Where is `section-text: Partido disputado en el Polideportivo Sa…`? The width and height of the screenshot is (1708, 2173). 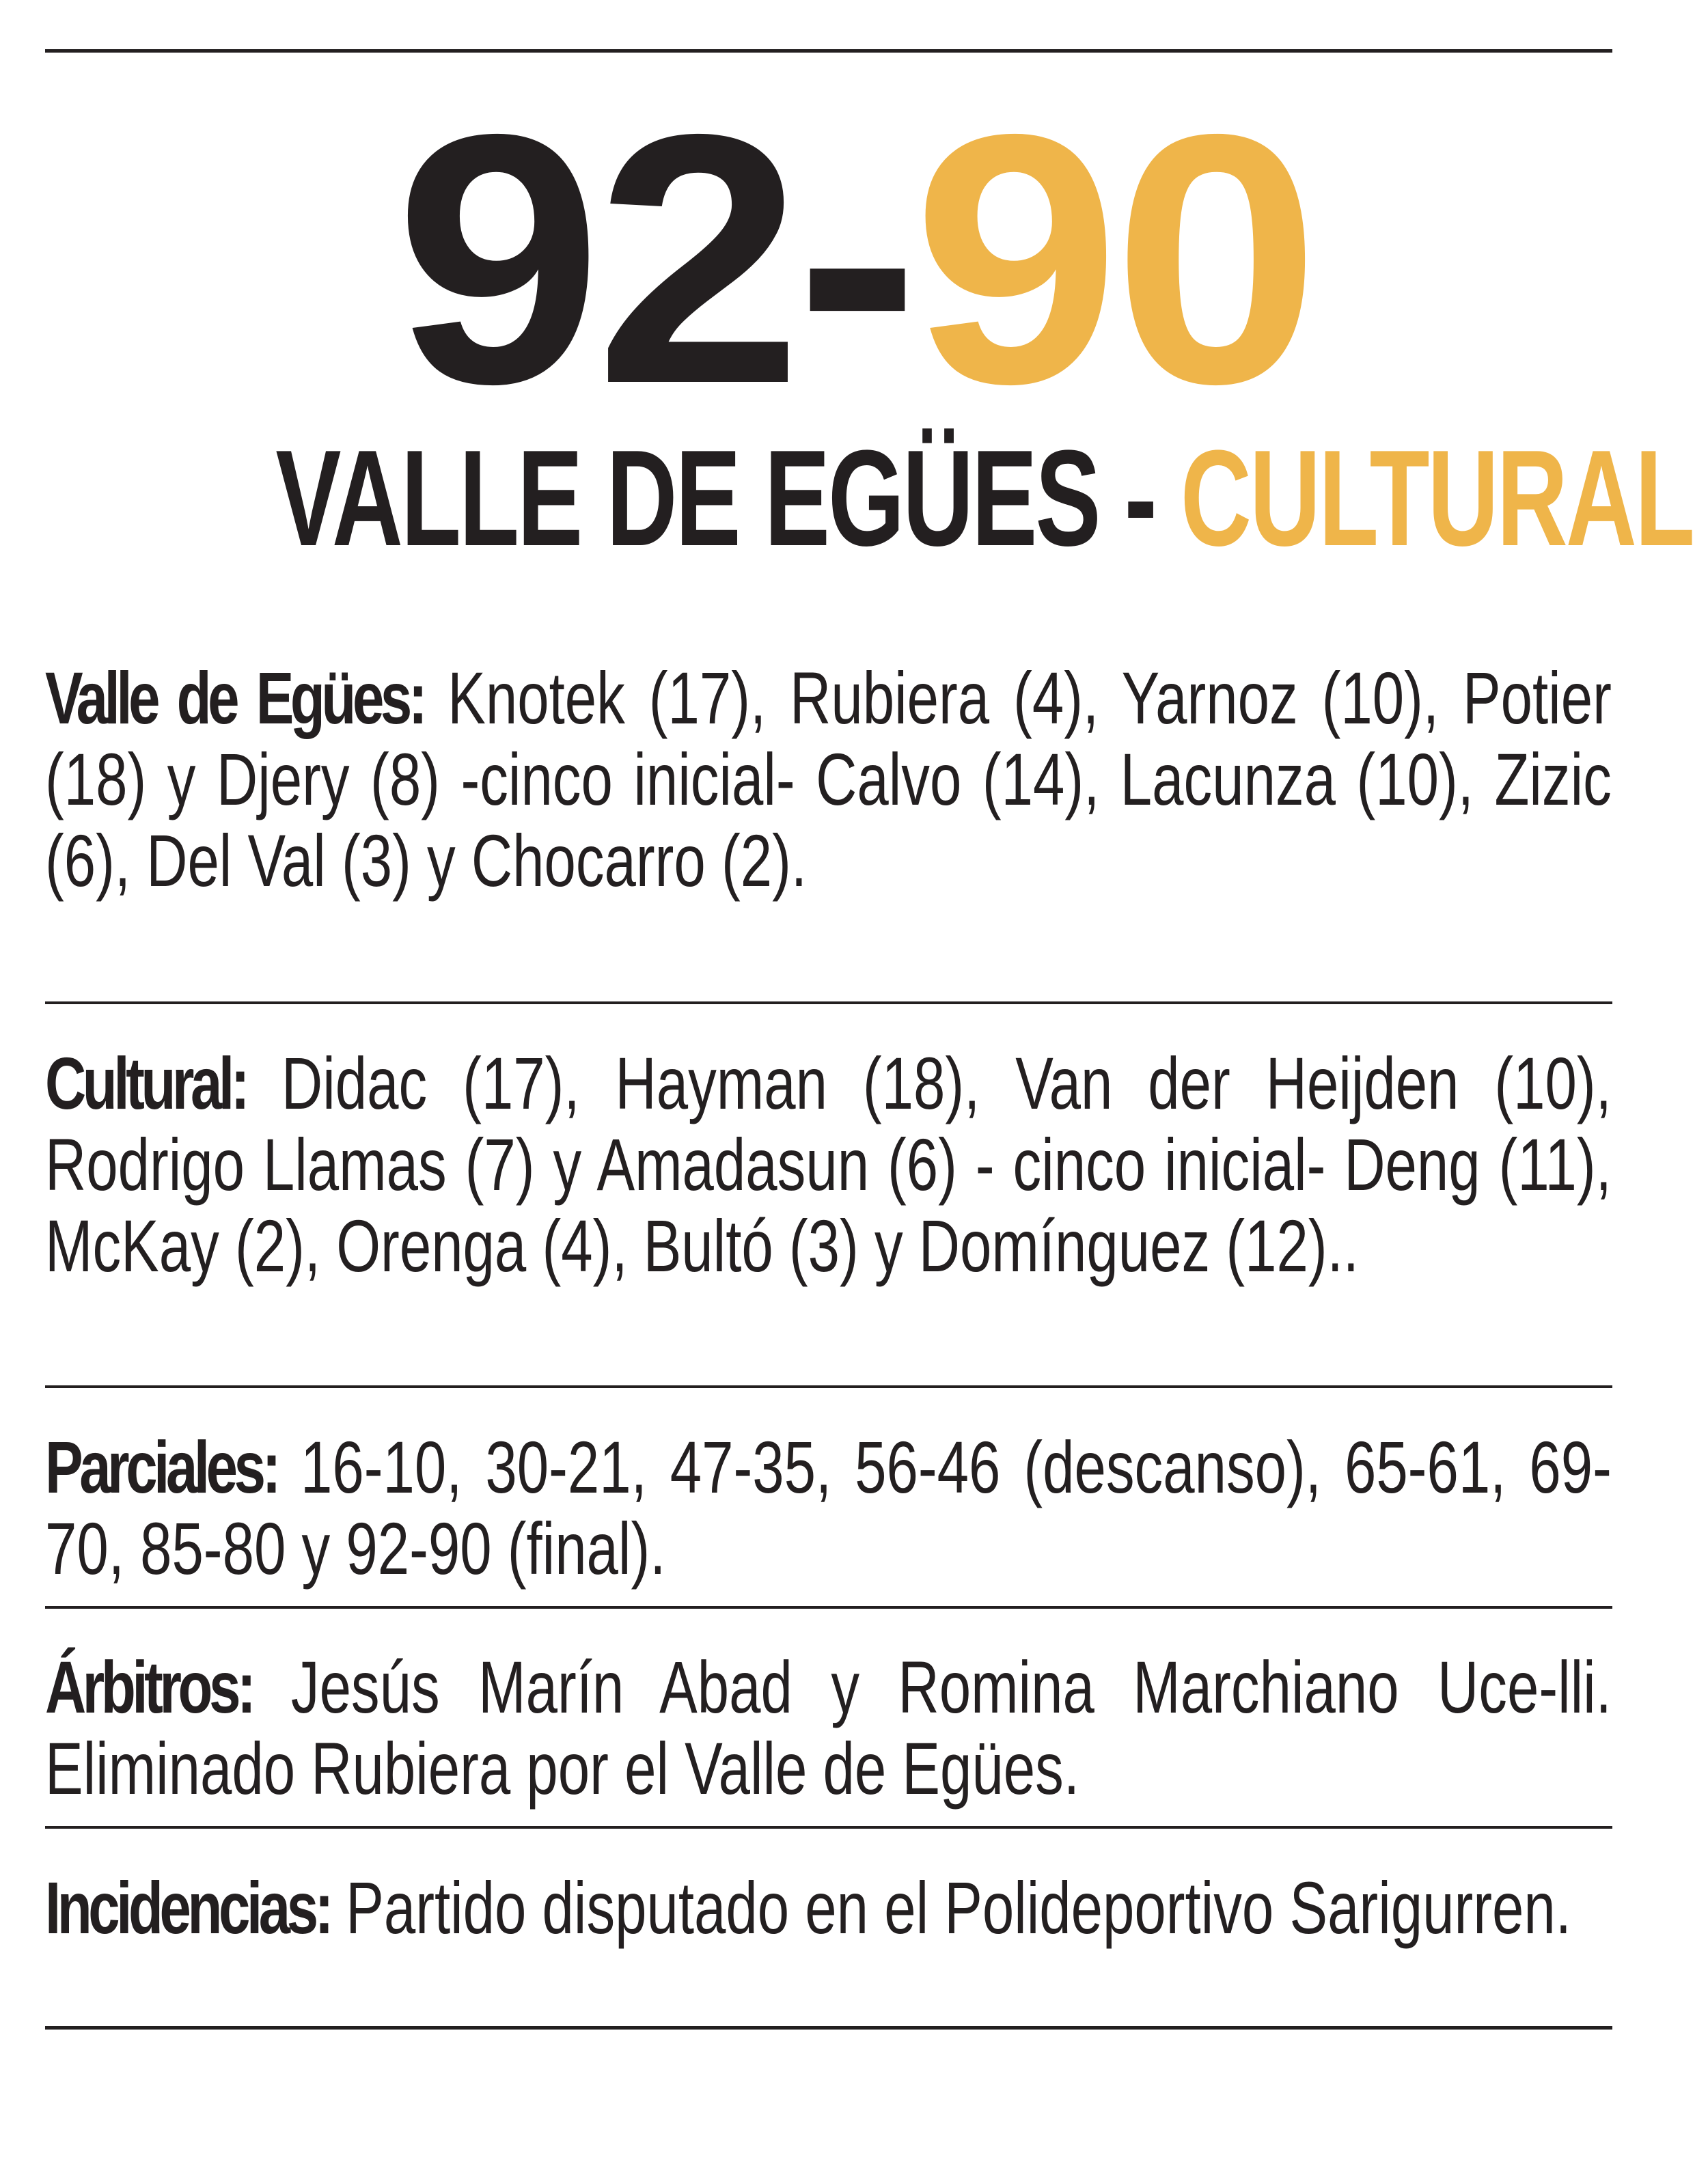 section-text: Partido disputado en el Polideportivo Sa… is located at coordinates (951, 1907).